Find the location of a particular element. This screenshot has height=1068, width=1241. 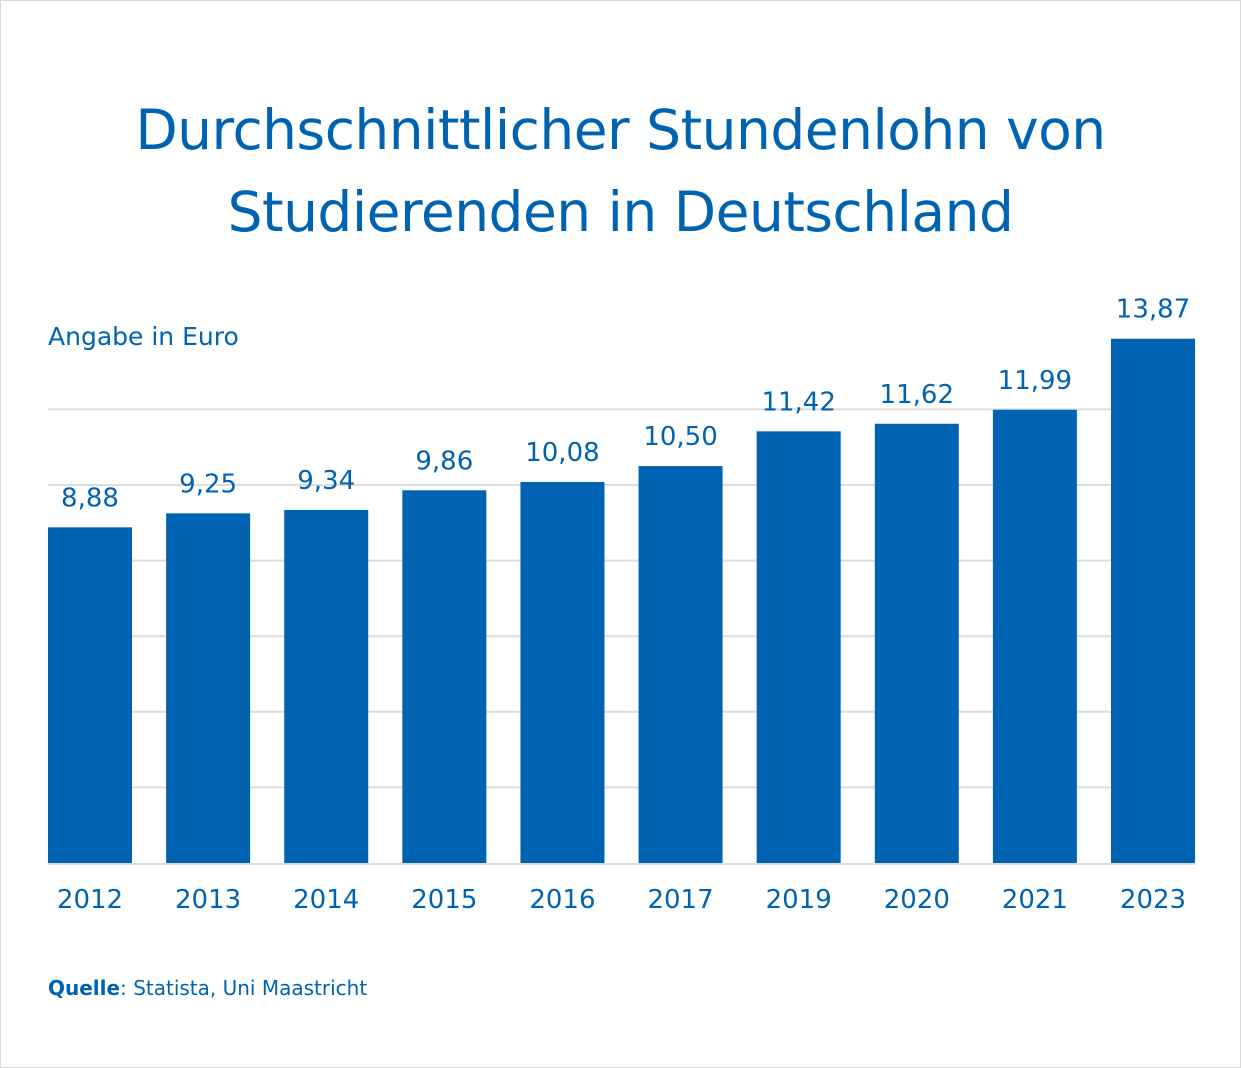

x-tick-label: 2016 is located at coordinates (562, 900).